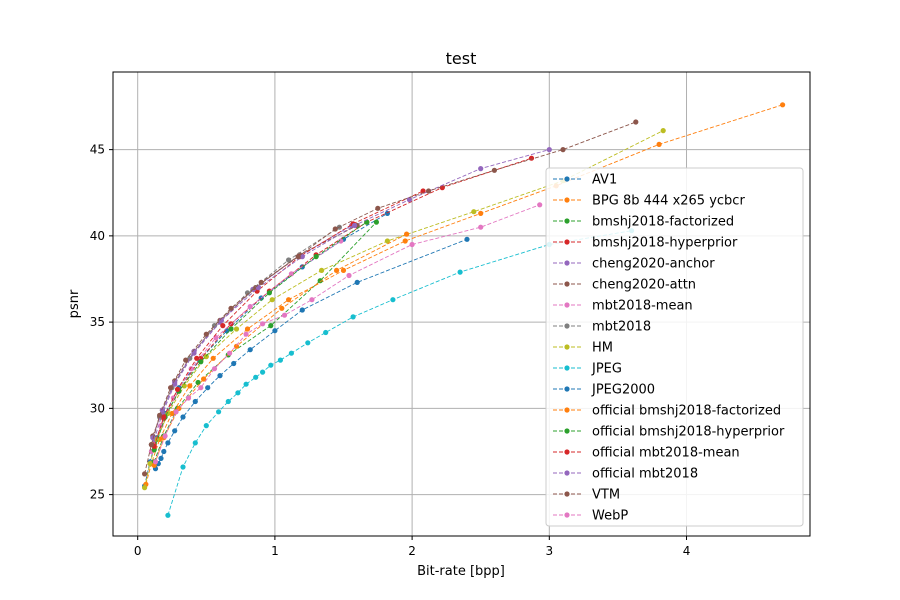 Image resolution: width=900 pixels, height=600 pixels. I want to click on x-tick-label: 2, so click(412, 551).